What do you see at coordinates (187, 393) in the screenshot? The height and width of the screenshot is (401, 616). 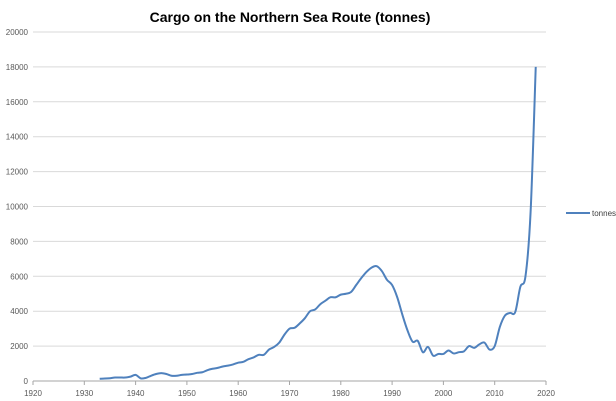 I see `x-tick-label: 1950` at bounding box center [187, 393].